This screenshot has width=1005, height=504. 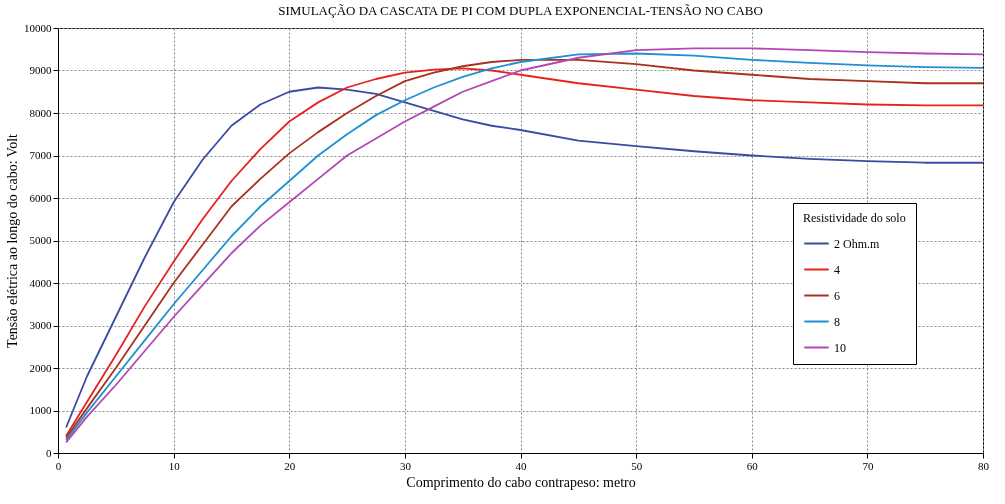 I want to click on x-axis-title: Comprimento do cabo contrapeso: metro, so click(x=521, y=482).